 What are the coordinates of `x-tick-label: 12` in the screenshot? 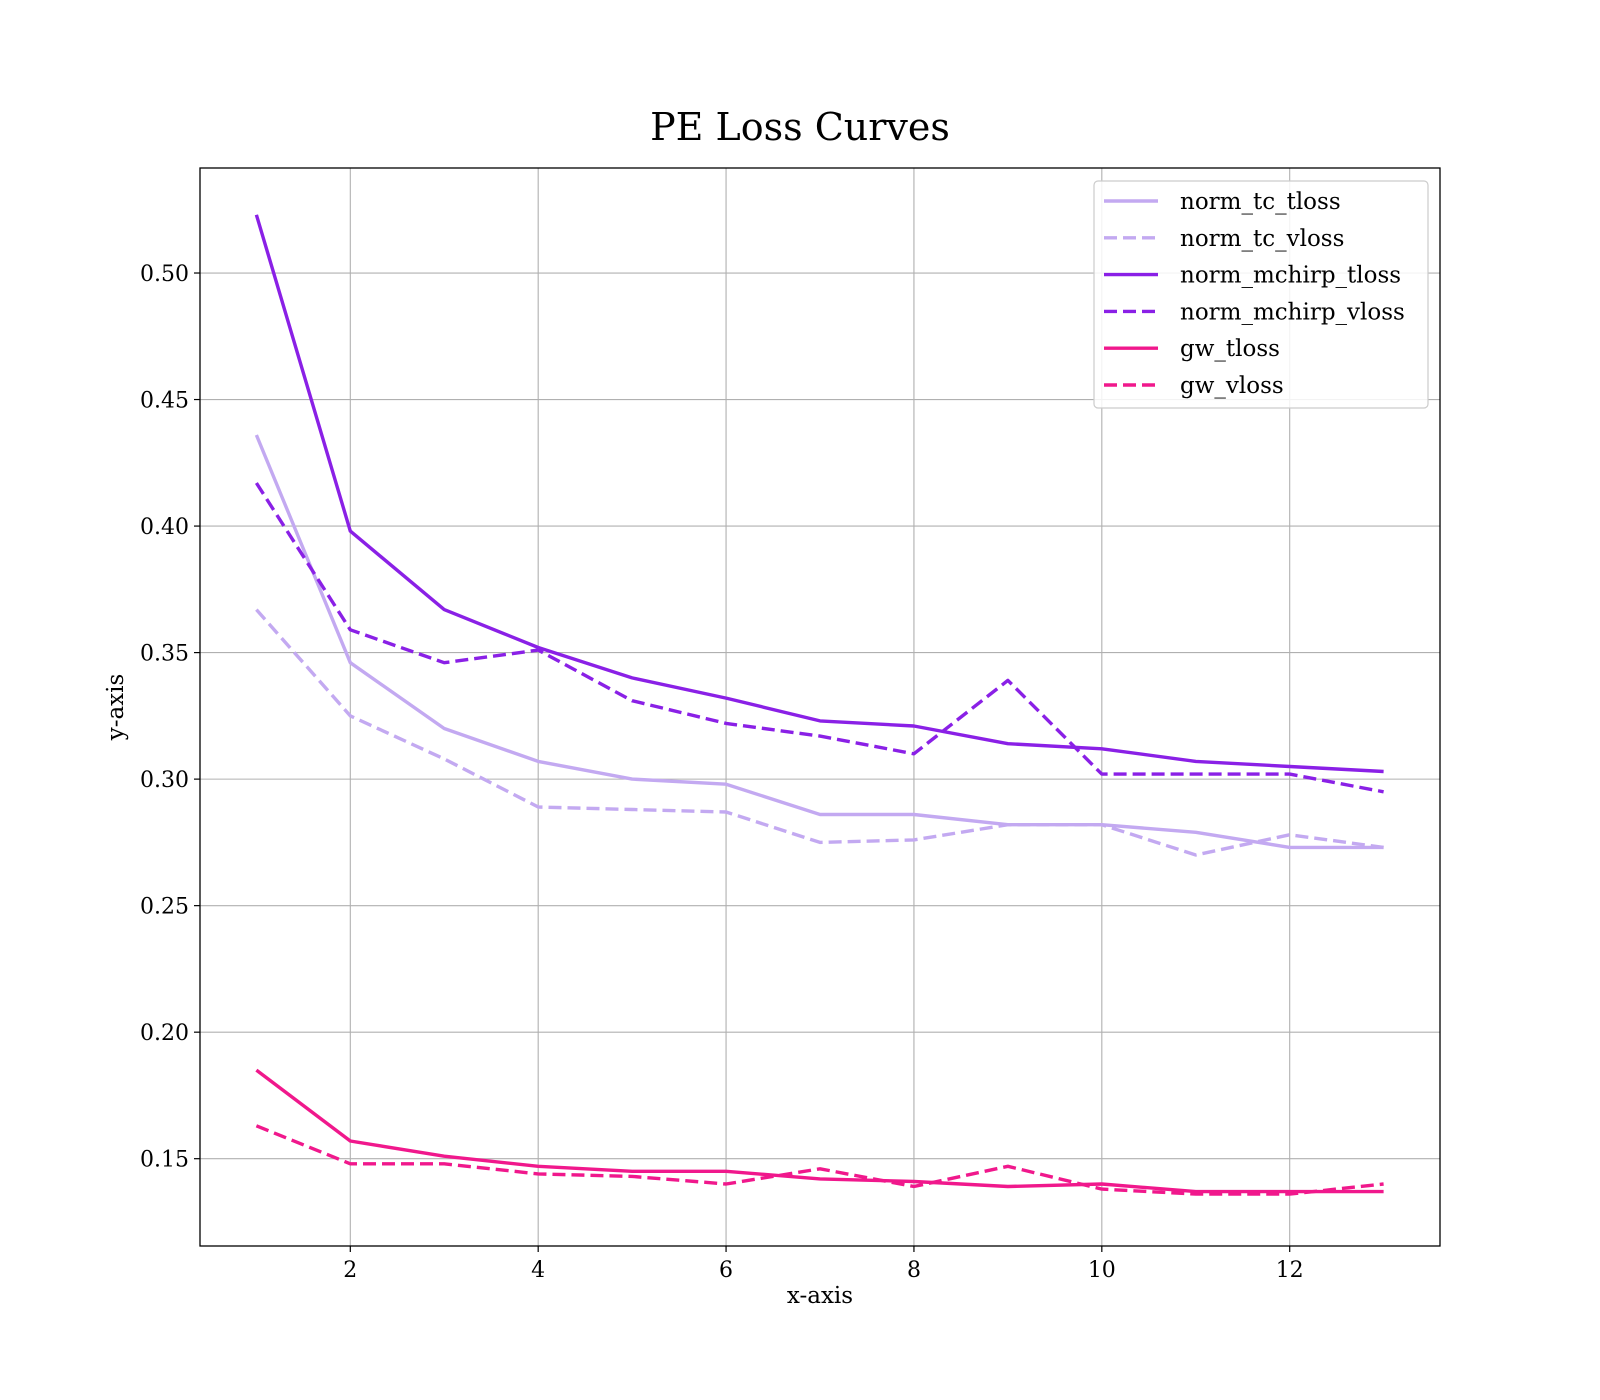 It's located at (1290, 1270).